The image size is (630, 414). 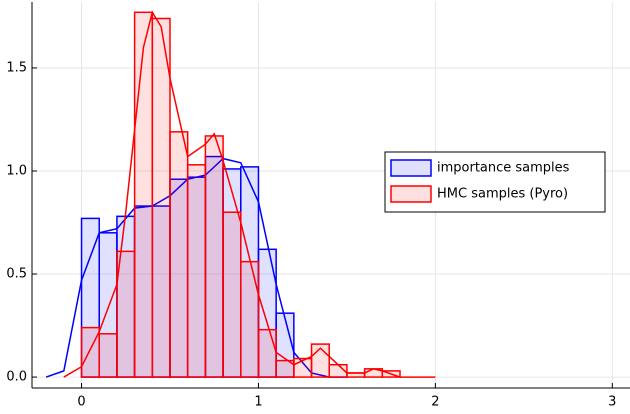 I want to click on y-tick-label: 0.0, so click(x=16, y=377).